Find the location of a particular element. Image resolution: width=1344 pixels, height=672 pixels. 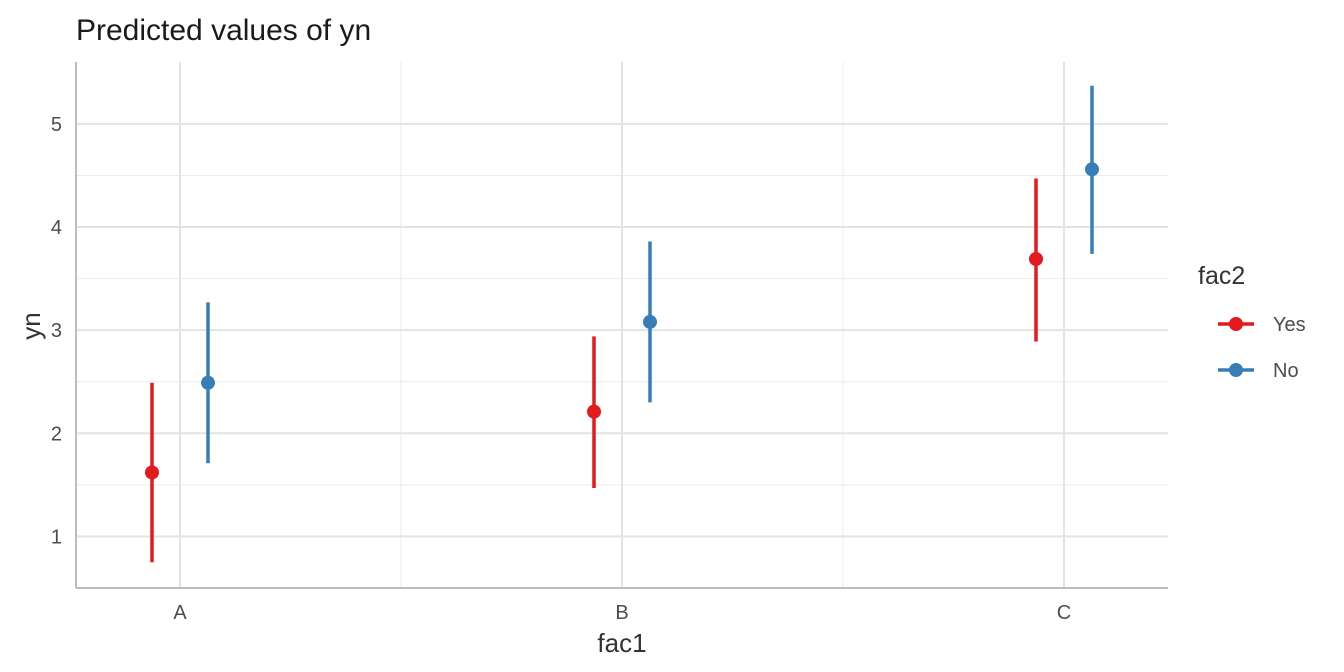

legend: fac2 Yes No is located at coordinates (1252, 322).